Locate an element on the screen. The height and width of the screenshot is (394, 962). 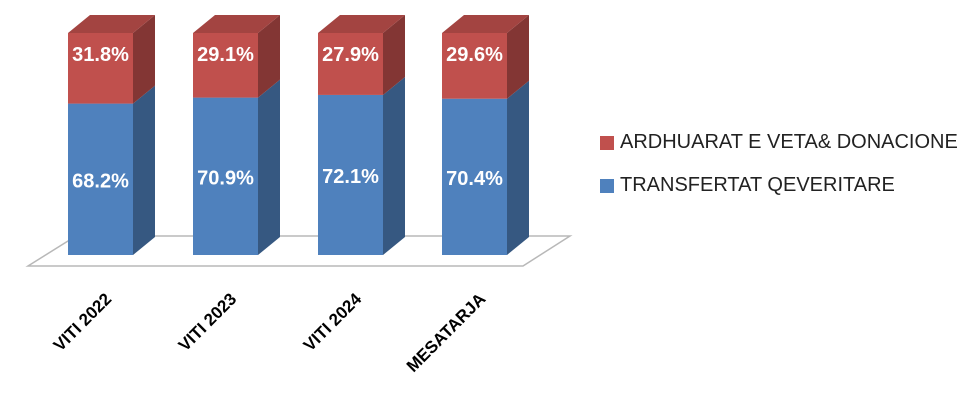
legend-item-transfertat: TRANSFERTAT QEVERITARE is located at coordinates (780, 185).